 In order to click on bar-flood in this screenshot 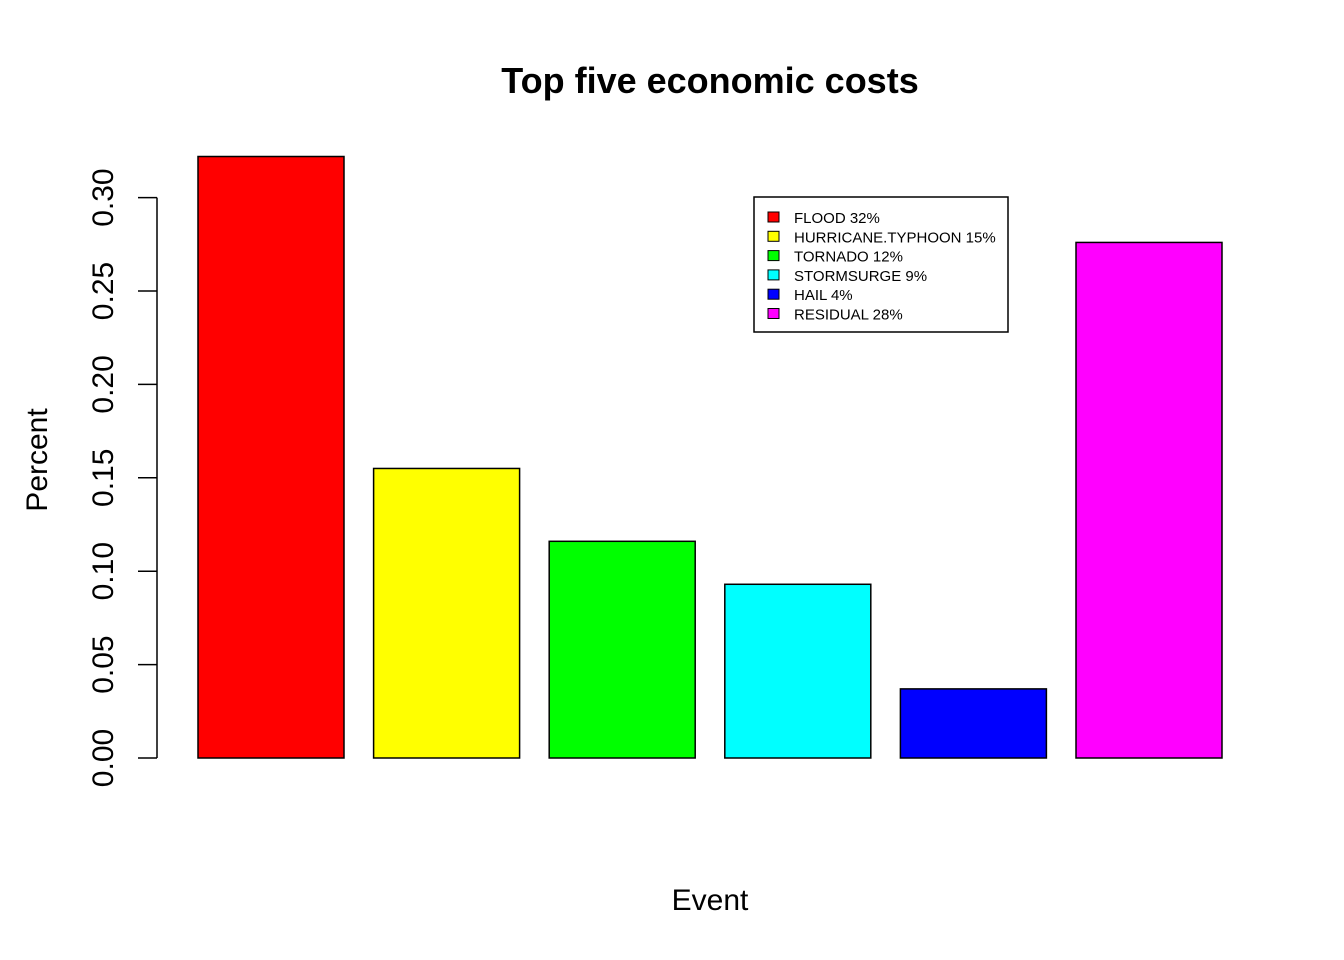, I will do `click(271, 457)`.